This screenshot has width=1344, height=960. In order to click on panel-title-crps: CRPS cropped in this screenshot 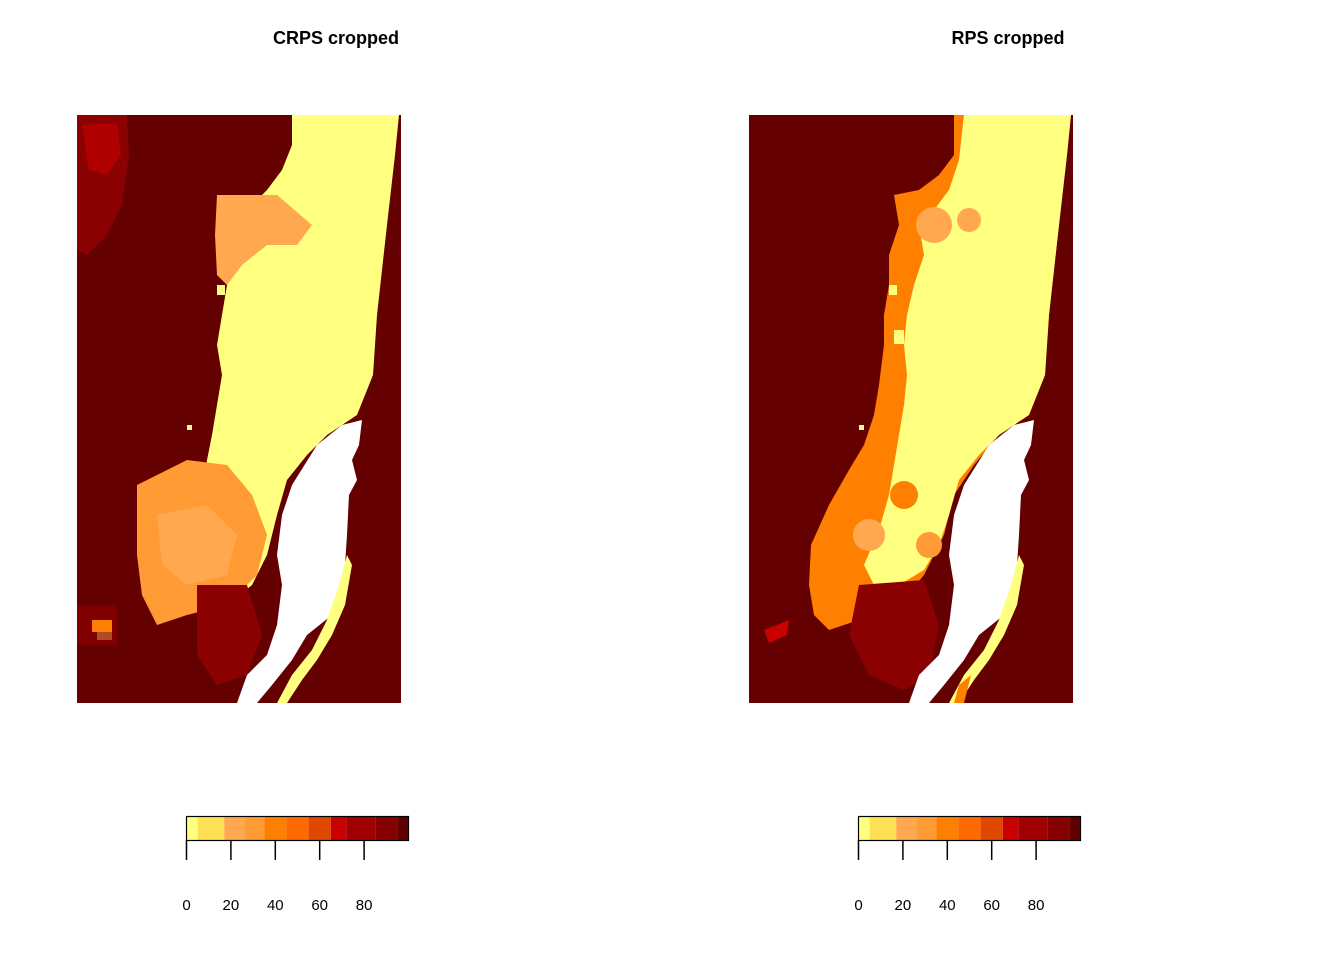, I will do `click(336, 38)`.